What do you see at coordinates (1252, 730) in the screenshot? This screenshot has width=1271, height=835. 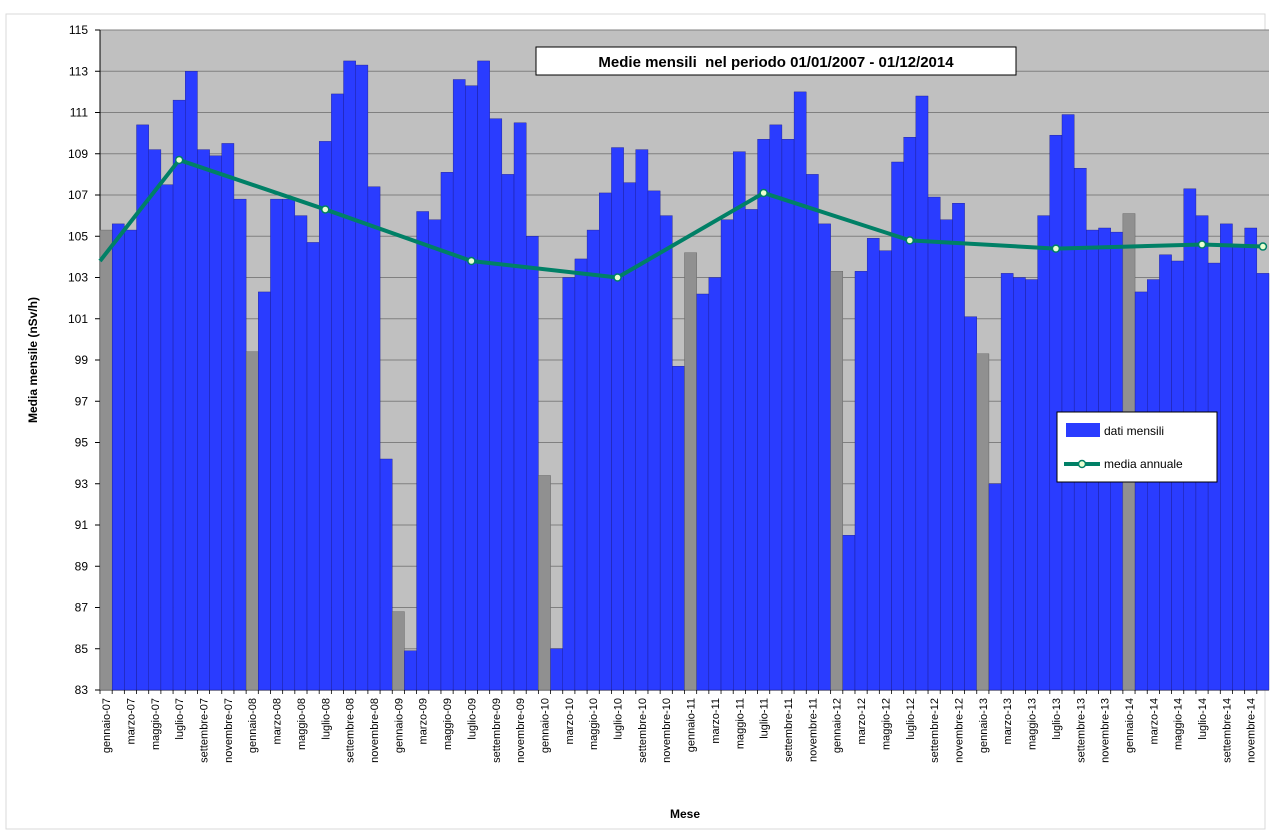 I see `x-tick-label: novembre-14` at bounding box center [1252, 730].